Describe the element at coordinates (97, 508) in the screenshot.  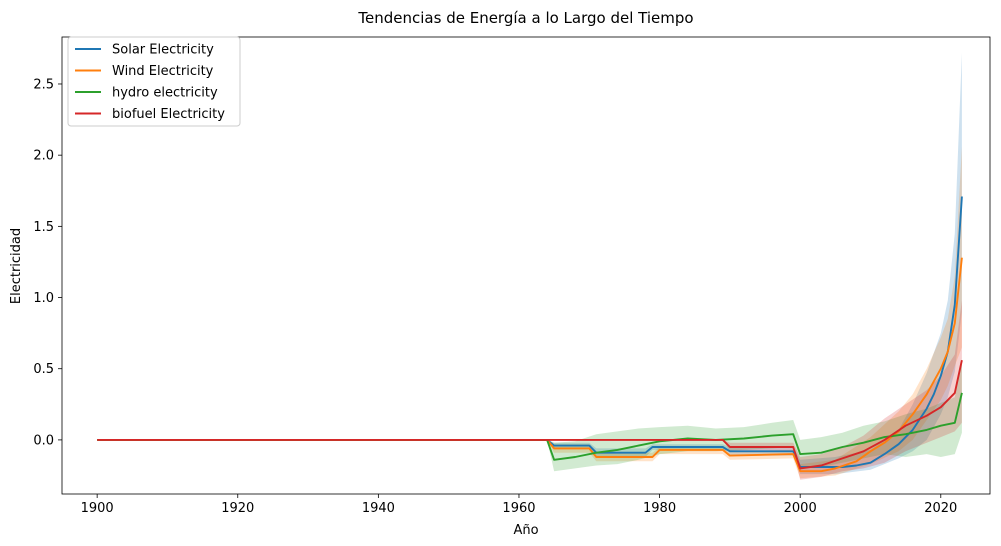
I see `x-tick-label: 1900` at that location.